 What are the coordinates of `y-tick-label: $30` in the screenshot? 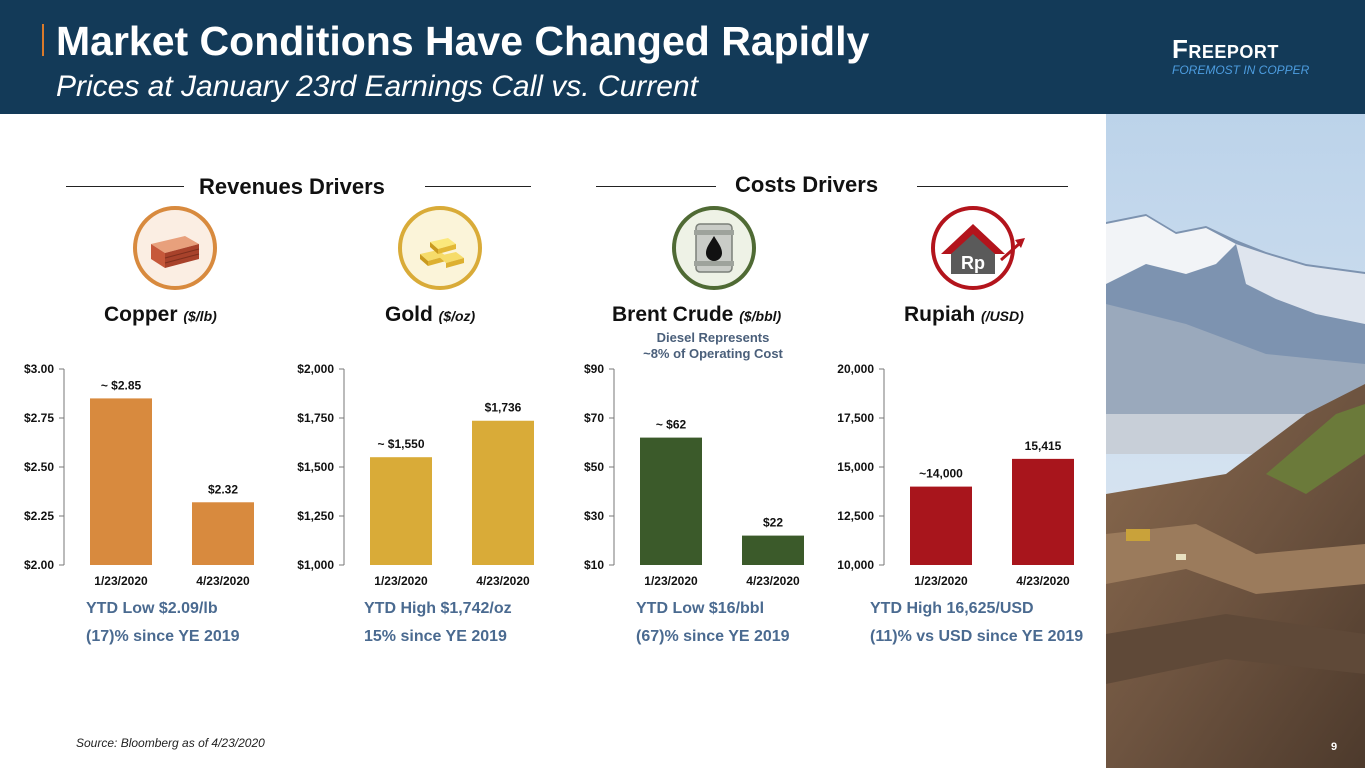 It's located at (594, 516).